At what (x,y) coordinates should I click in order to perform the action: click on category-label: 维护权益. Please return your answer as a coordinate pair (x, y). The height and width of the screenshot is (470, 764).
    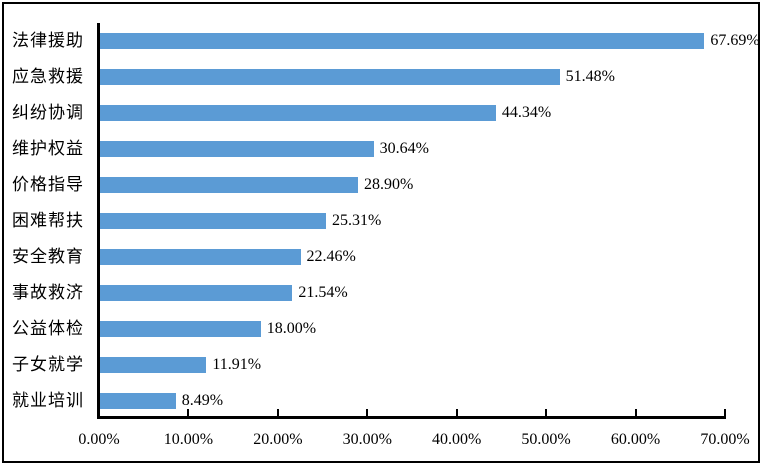
    Looking at the image, I should click on (48, 148).